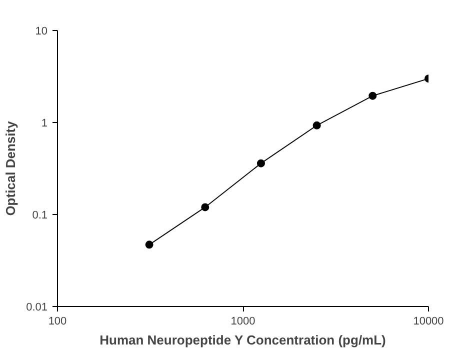  What do you see at coordinates (428, 322) in the screenshot?
I see `x-tick-label: 10000` at bounding box center [428, 322].